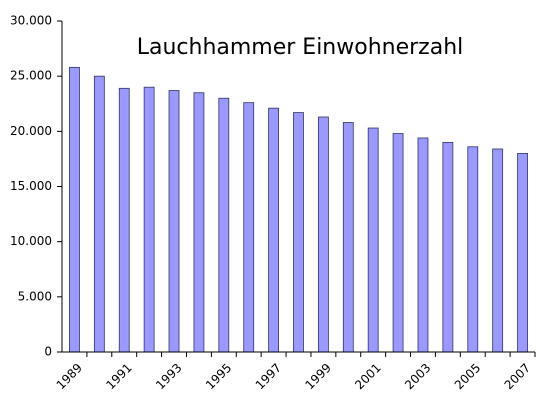 This screenshot has width=546, height=414. What do you see at coordinates (118, 376) in the screenshot?
I see `x-tick-label: 1991` at bounding box center [118, 376].